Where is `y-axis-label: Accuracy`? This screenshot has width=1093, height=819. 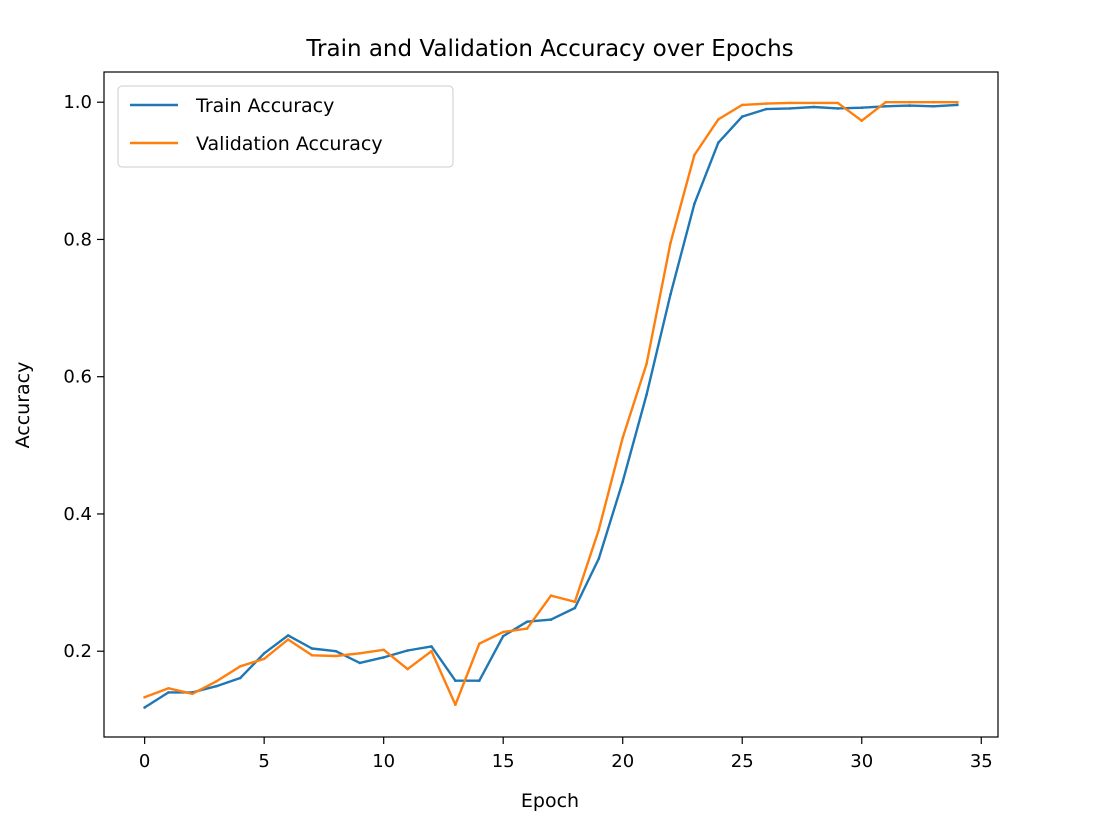 y-axis-label: Accuracy is located at coordinates (23, 405).